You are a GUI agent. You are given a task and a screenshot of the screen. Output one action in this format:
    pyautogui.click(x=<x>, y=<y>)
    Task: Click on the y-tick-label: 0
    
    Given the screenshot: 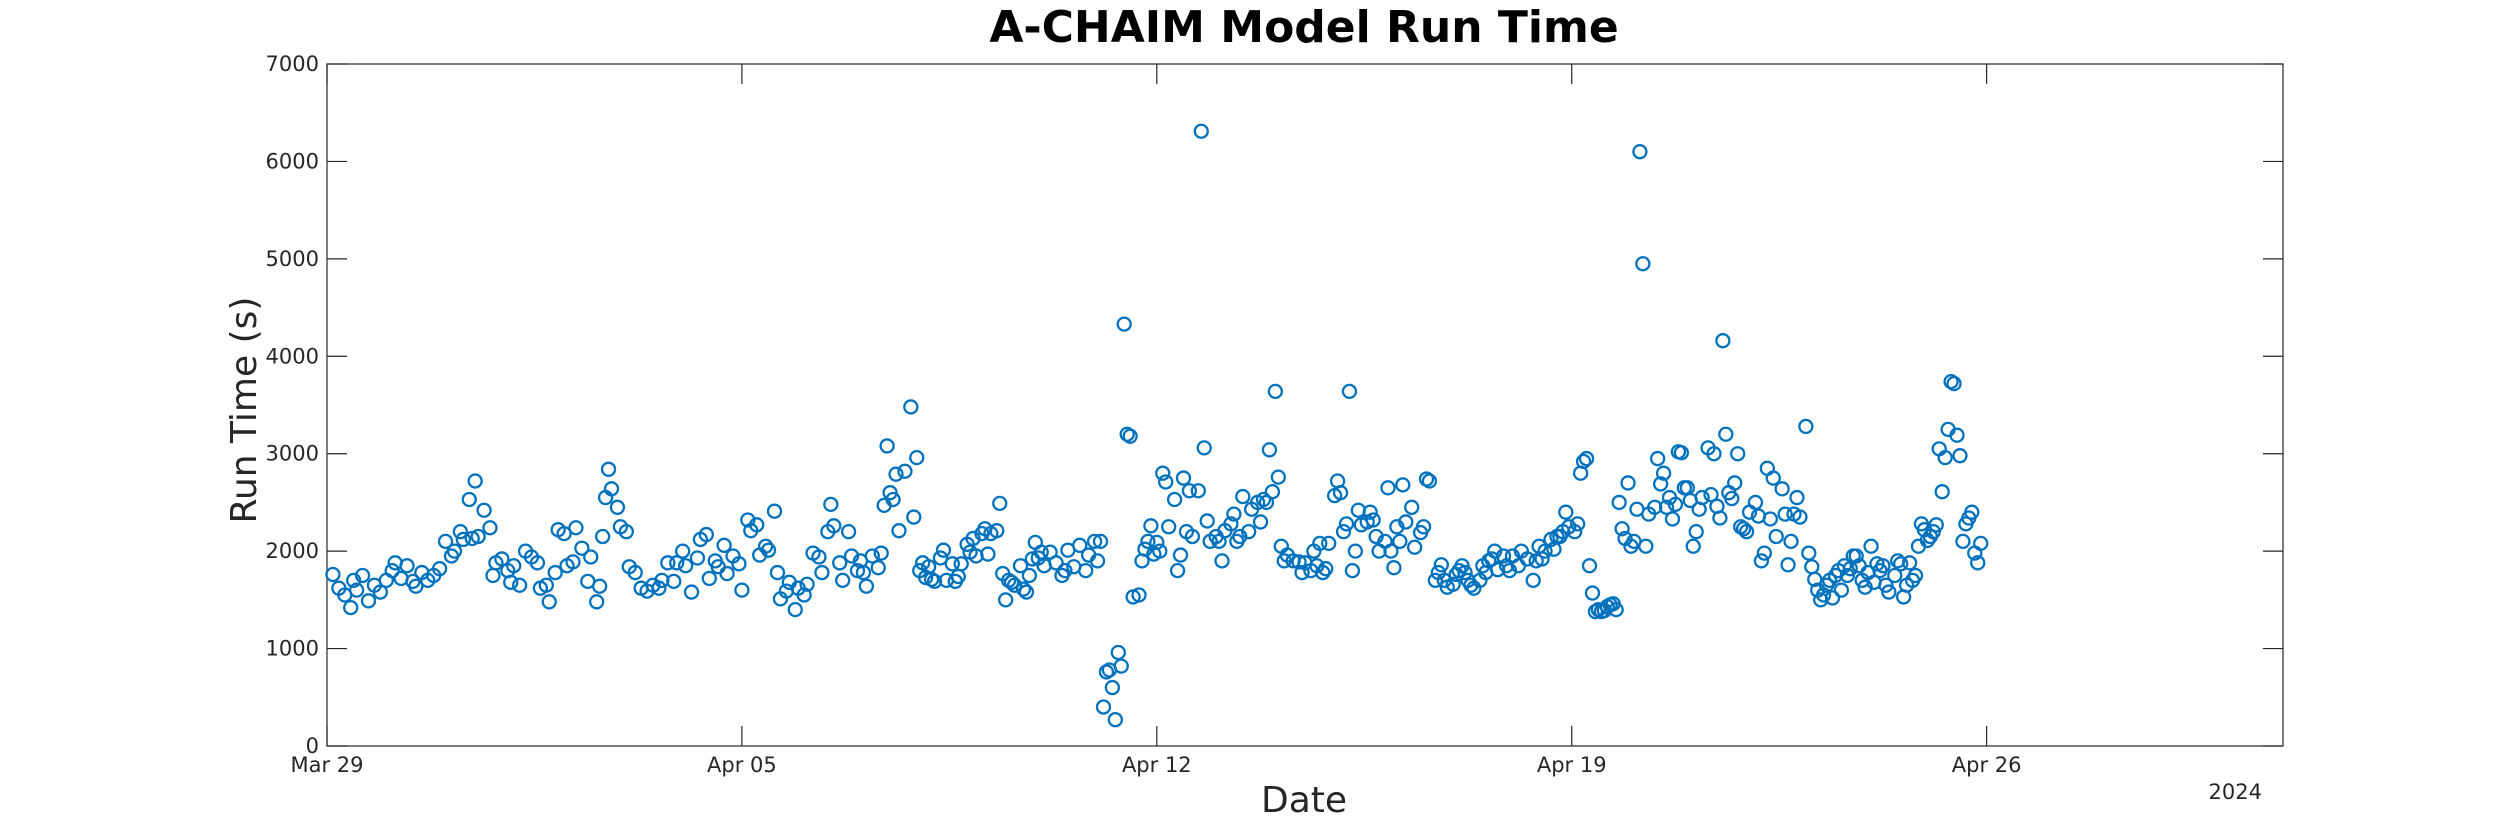 What is the action you would take?
    pyautogui.click(x=312, y=746)
    